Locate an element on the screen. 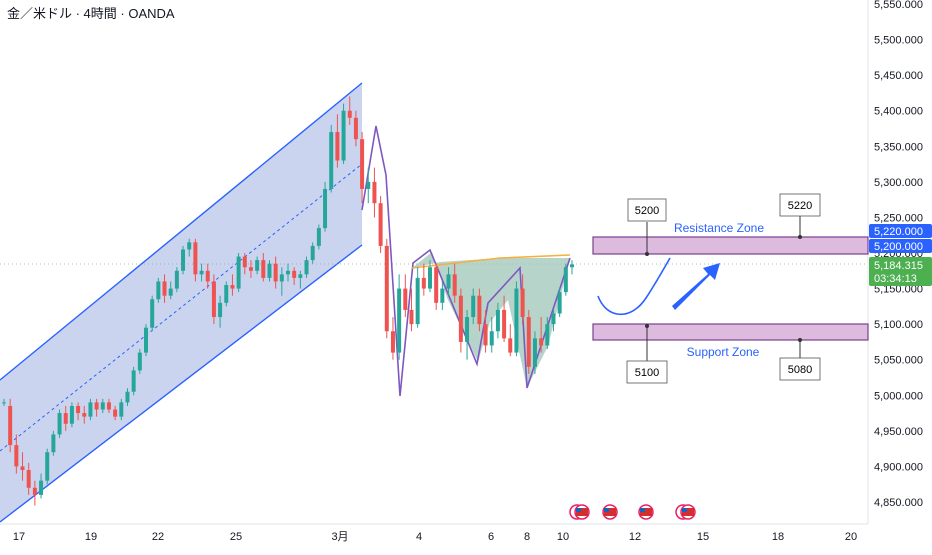 The width and height of the screenshot is (932, 555). time-axis-labels: 17 19 22 25 3月 4 6 8 10 12 15 18 20 is located at coordinates (435, 537).